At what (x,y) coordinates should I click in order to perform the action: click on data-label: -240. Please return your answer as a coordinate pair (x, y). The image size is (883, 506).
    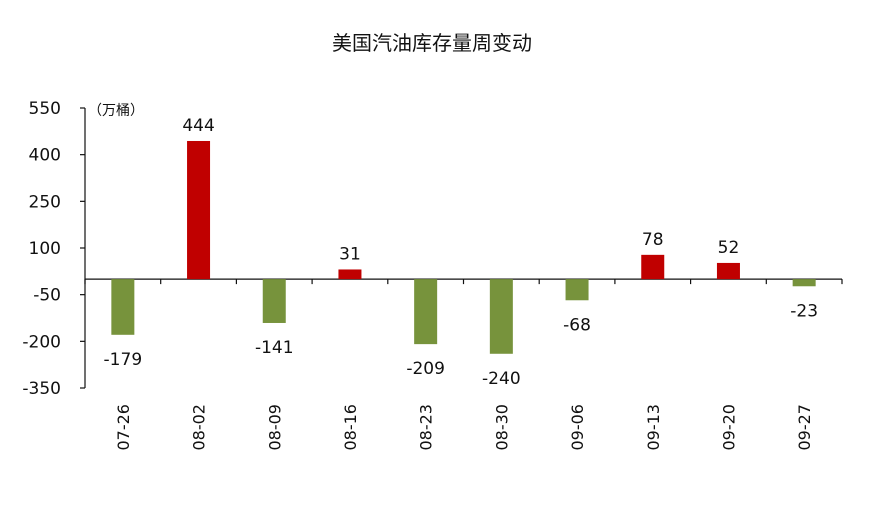
    Looking at the image, I should click on (501, 379).